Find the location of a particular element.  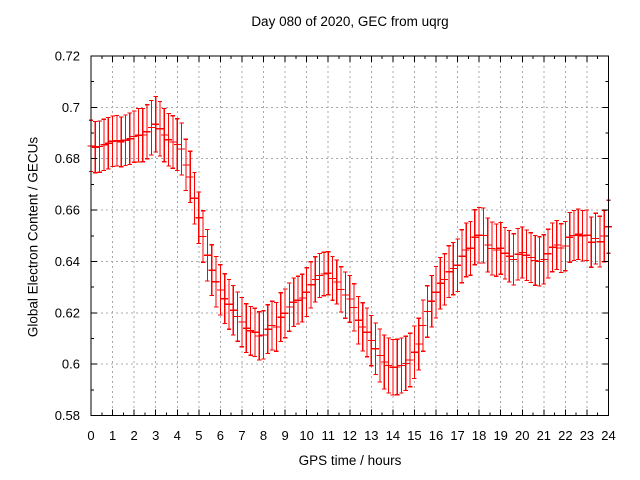

y-tick-label: 0.72 is located at coordinates (67, 56).